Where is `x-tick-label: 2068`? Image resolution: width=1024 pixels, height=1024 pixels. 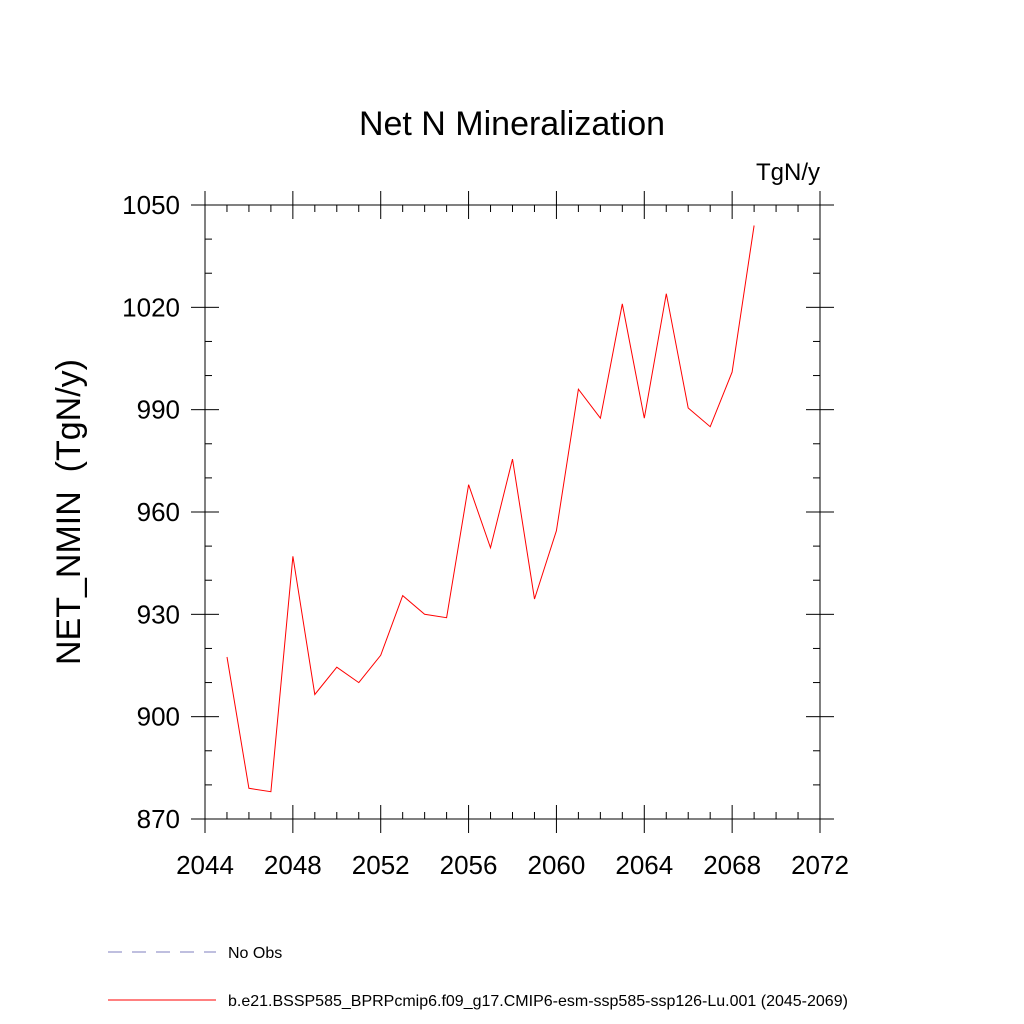
x-tick-label: 2068 is located at coordinates (732, 865).